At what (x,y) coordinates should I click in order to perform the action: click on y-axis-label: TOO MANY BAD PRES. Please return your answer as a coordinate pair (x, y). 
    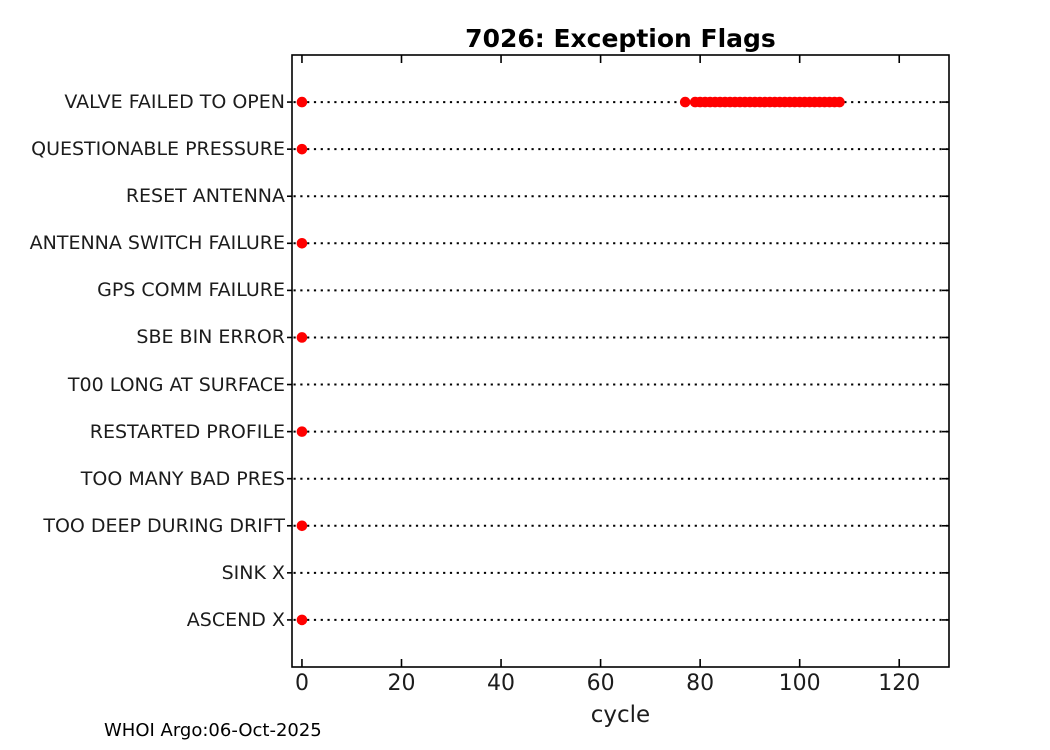
    Looking at the image, I should click on (182, 478).